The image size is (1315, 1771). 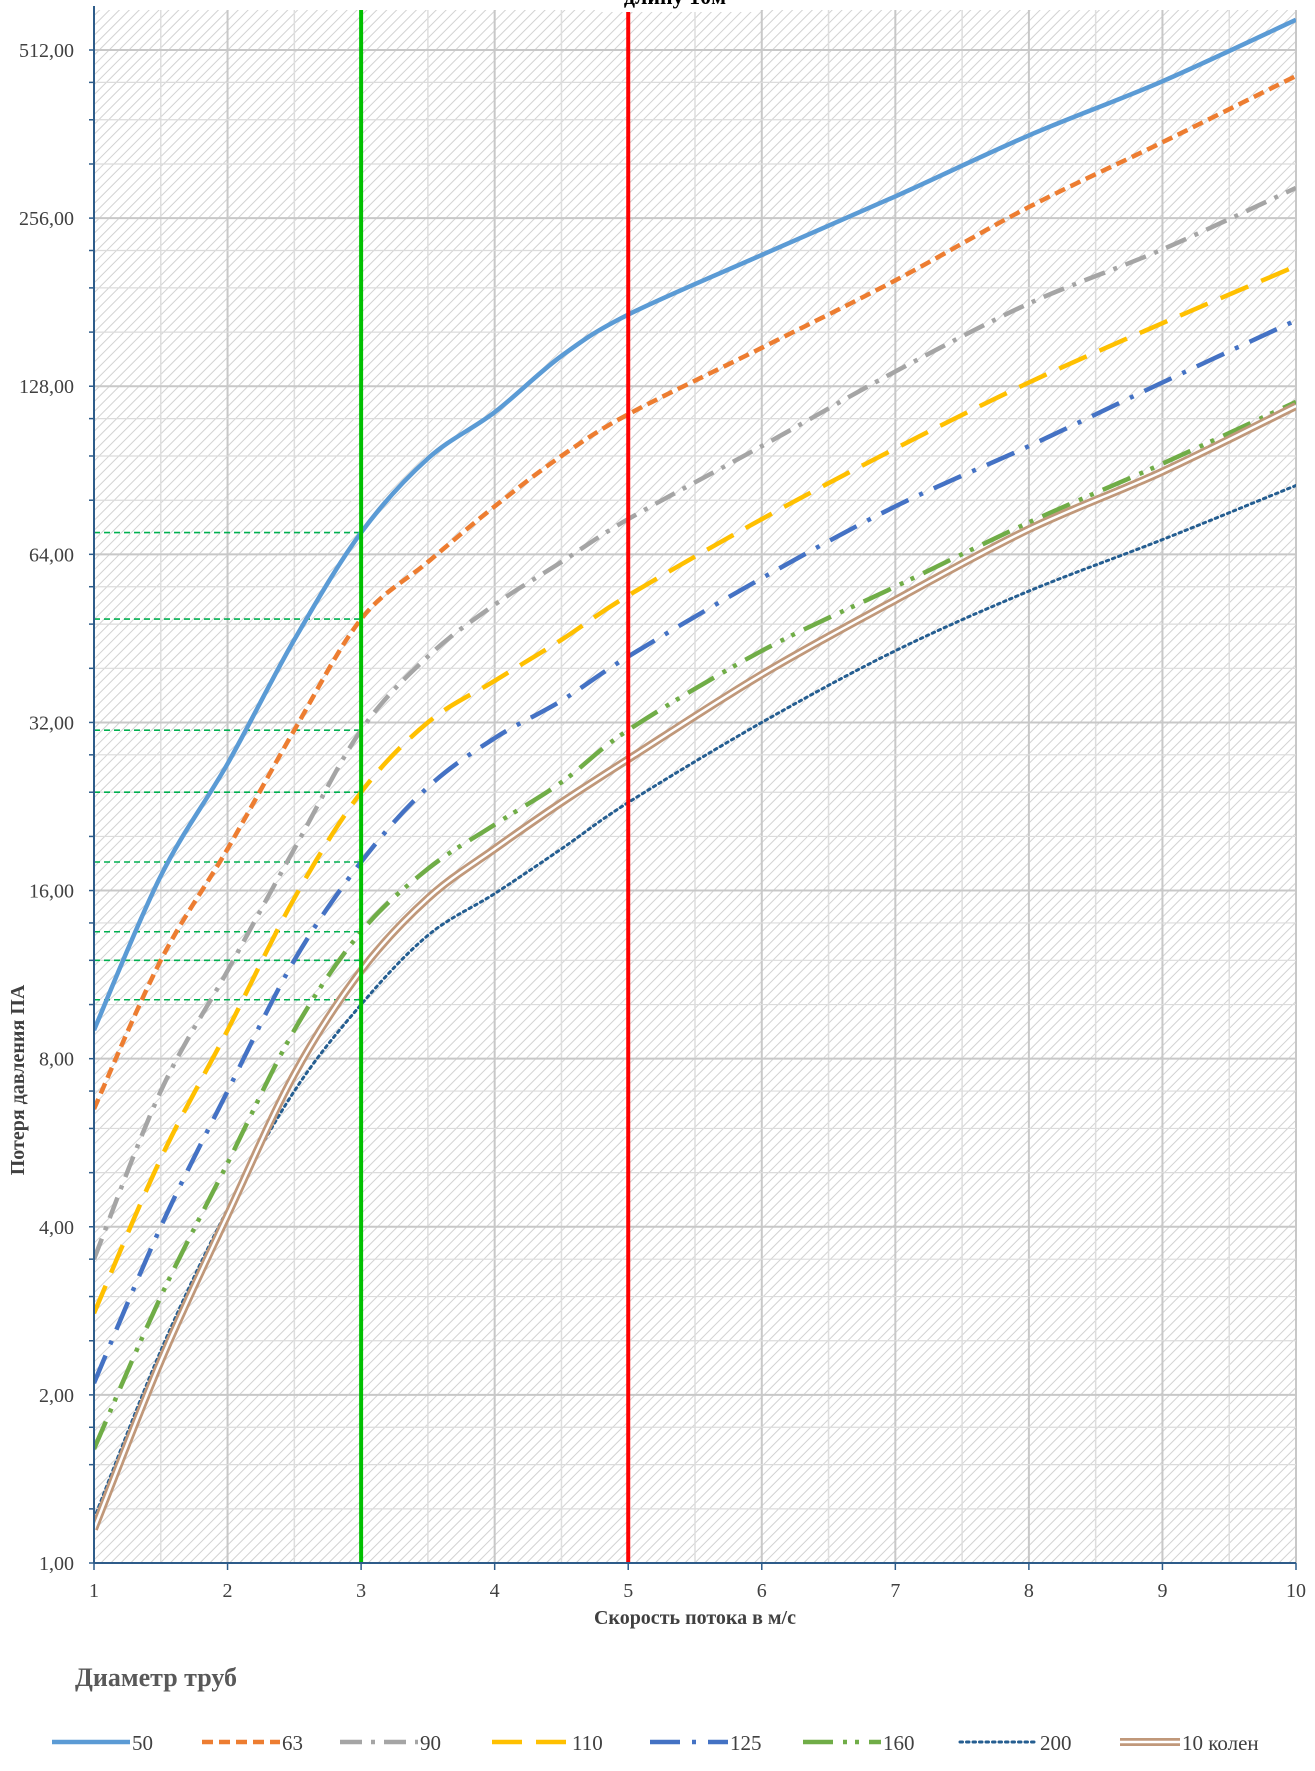 I want to click on y-tick-label: 1,00, so click(x=56, y=1564).